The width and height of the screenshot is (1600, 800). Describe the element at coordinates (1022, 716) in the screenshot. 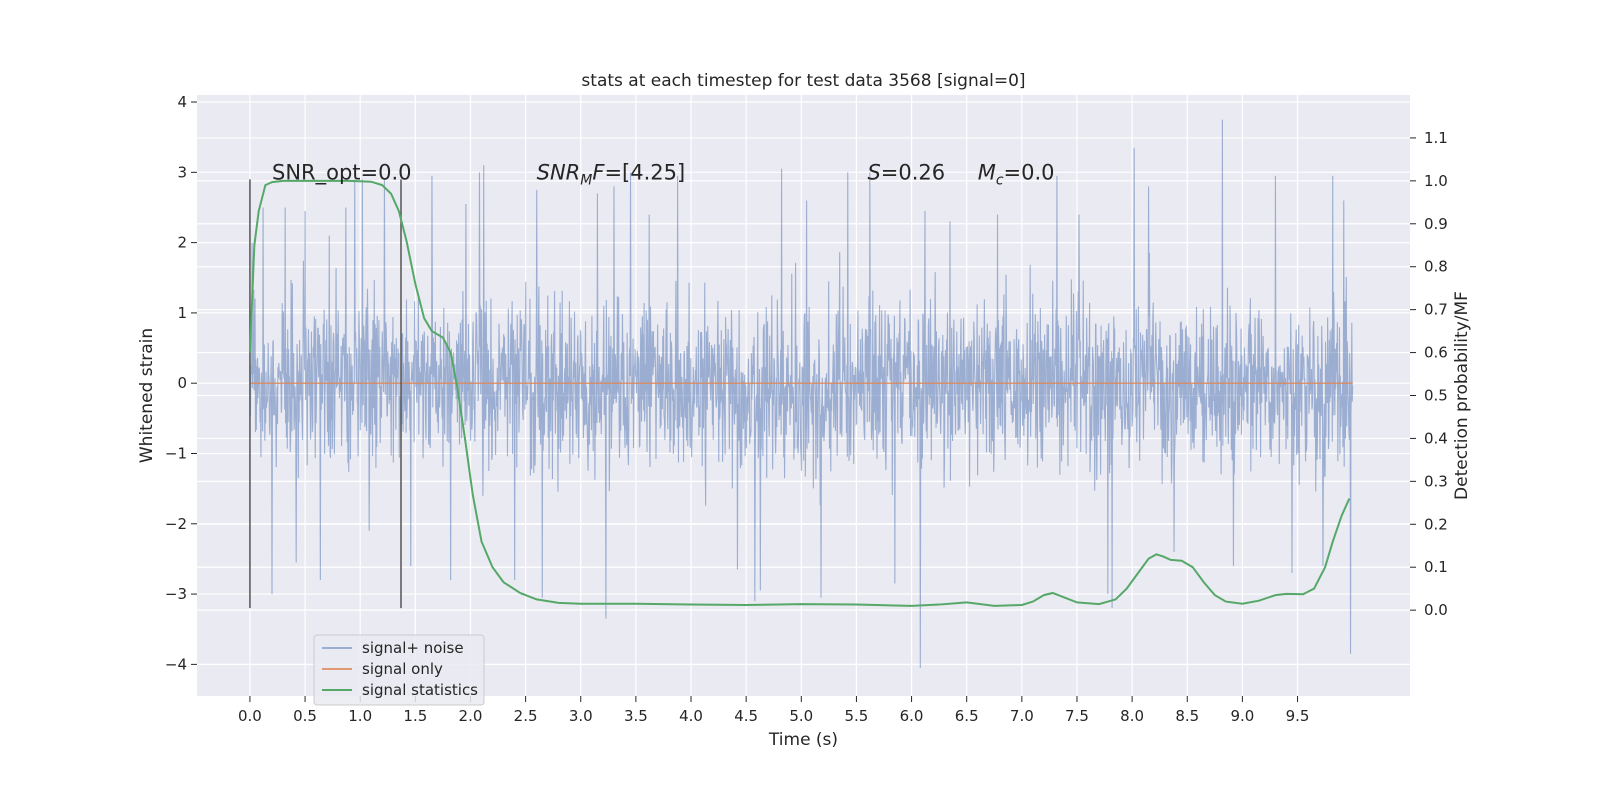

I see `x-tick-label: 7.0` at that location.